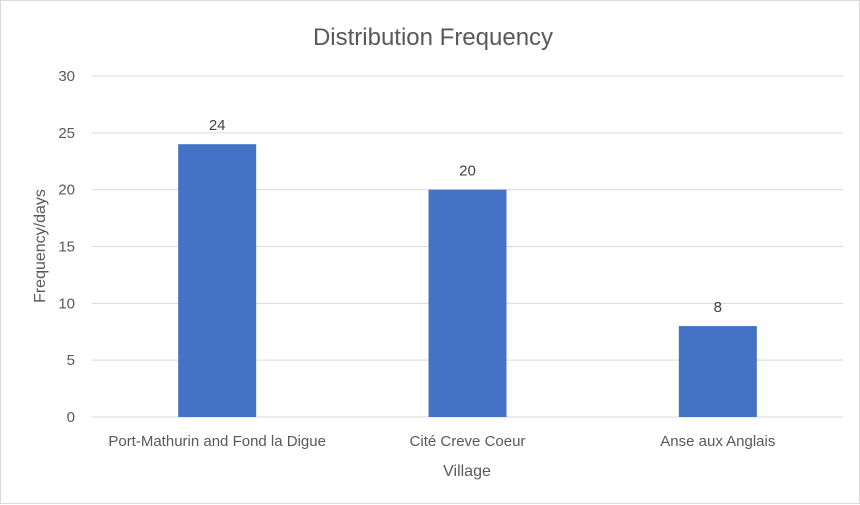 This screenshot has width=860, height=505. Describe the element at coordinates (718, 307) in the screenshot. I see `data-label: 8` at that location.